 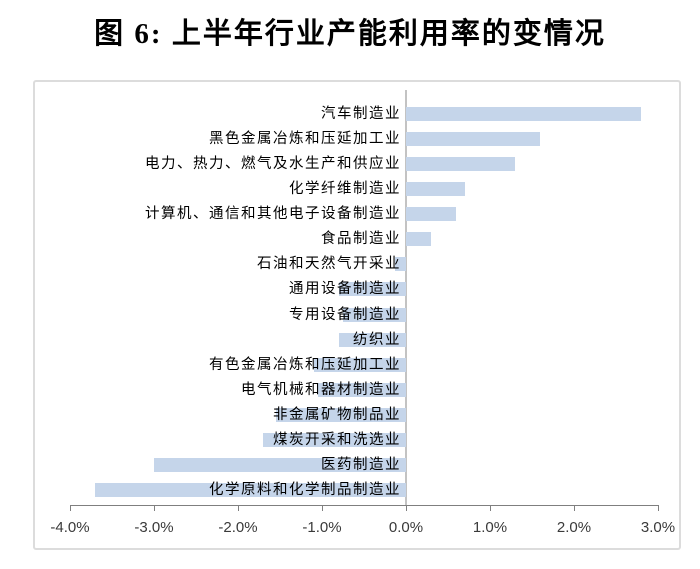 What do you see at coordinates (154, 527) in the screenshot?
I see `x-tick-label: -3.0%` at bounding box center [154, 527].